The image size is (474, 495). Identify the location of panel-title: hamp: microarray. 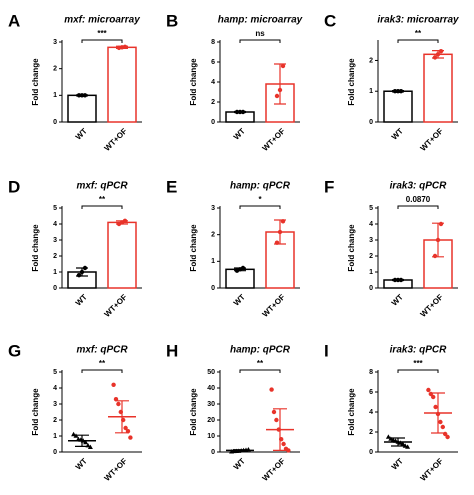
(260, 20).